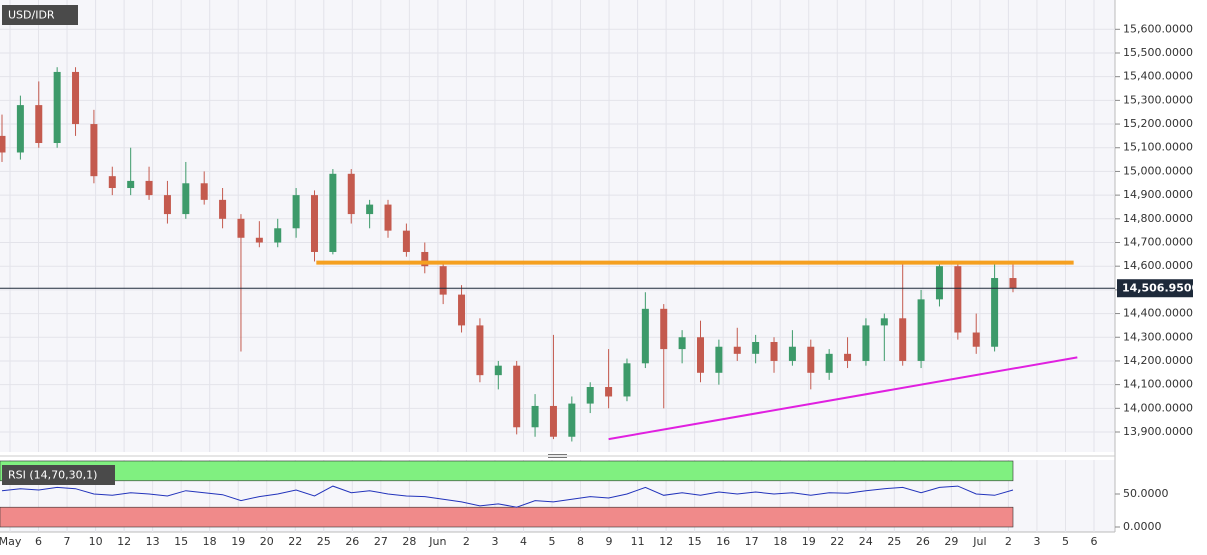 The width and height of the screenshot is (1207, 555). Describe the element at coordinates (1158, 265) in the screenshot. I see `y-tick-label: 14,600.0000` at that location.